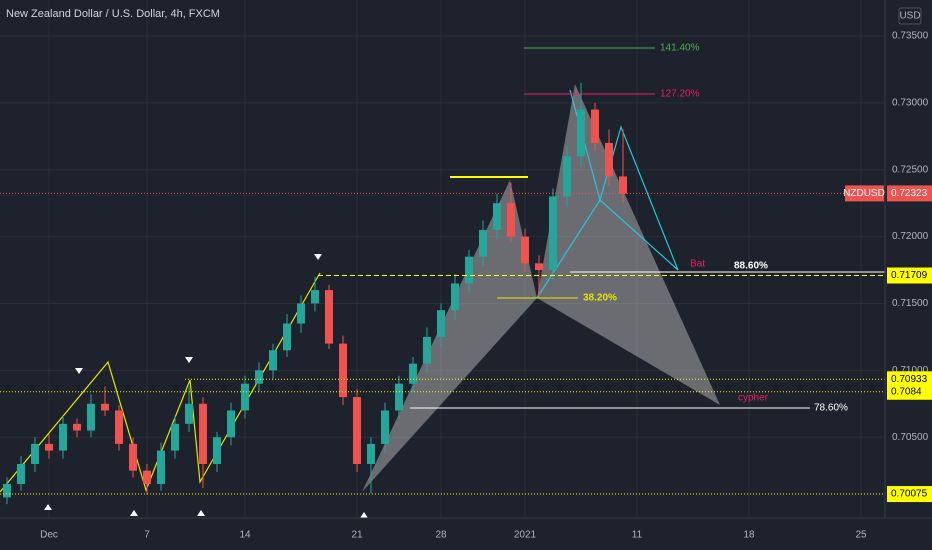  What do you see at coordinates (245, 535) in the screenshot?
I see `x-tick-label: 14` at bounding box center [245, 535].